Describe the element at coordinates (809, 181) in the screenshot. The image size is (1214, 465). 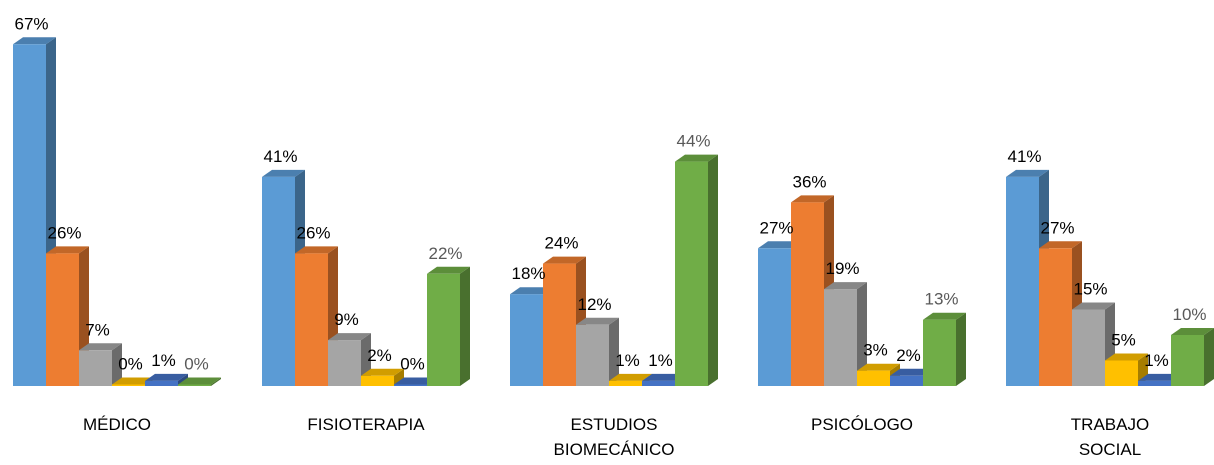
I see `data-label: 36%` at that location.